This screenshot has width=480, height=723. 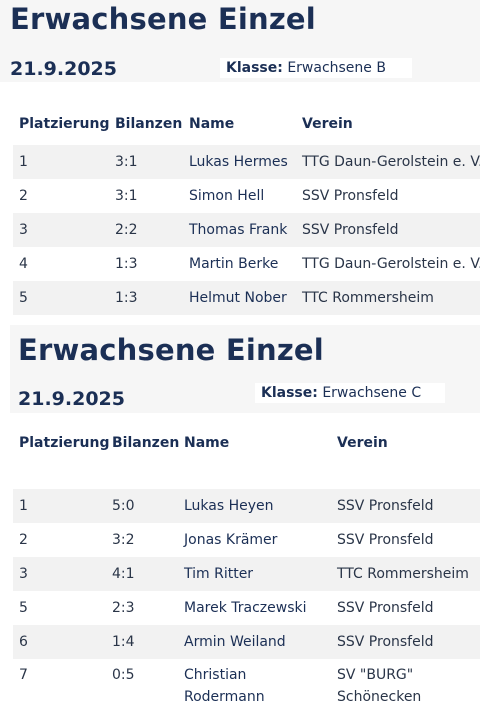 I want to click on table-row: 1 5:0 Lukas Heyen SSV Pronsfeld, so click(x=246, y=506).